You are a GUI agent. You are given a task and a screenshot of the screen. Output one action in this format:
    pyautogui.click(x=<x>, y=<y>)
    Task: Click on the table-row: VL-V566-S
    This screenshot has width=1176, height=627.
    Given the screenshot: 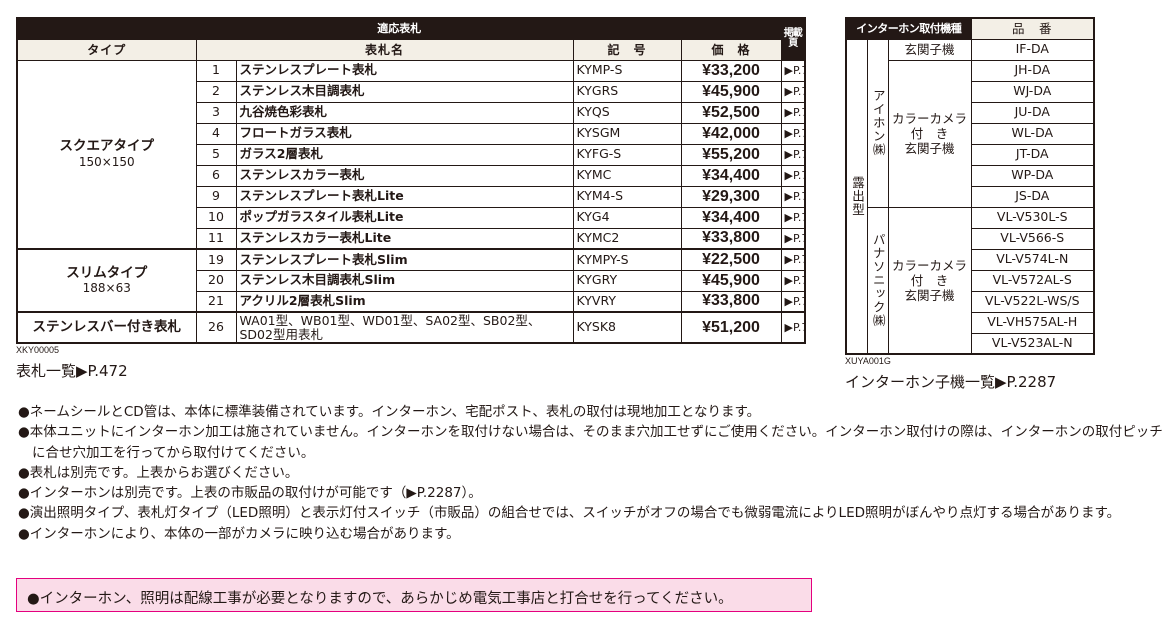 What is the action you would take?
    pyautogui.click(x=970, y=238)
    